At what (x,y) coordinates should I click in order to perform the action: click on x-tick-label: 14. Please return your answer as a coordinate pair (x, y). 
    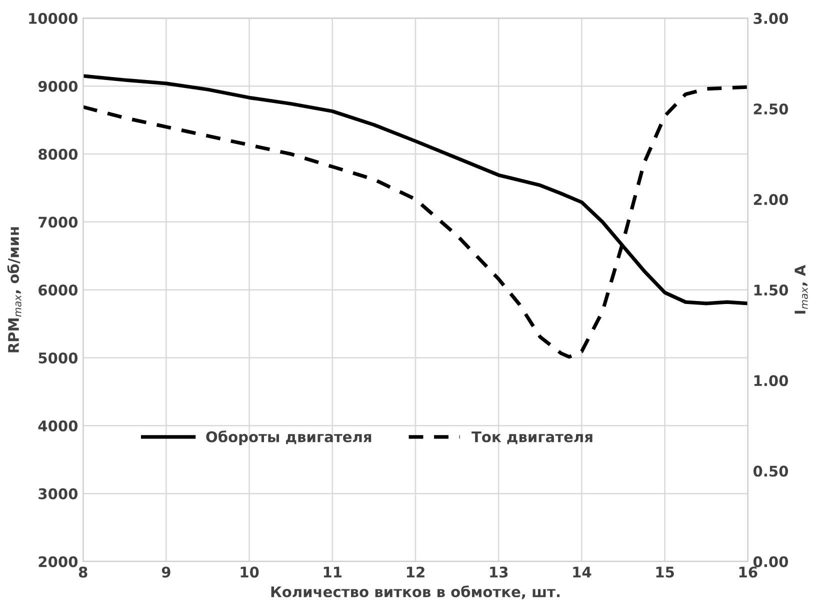
    Looking at the image, I should click on (582, 572).